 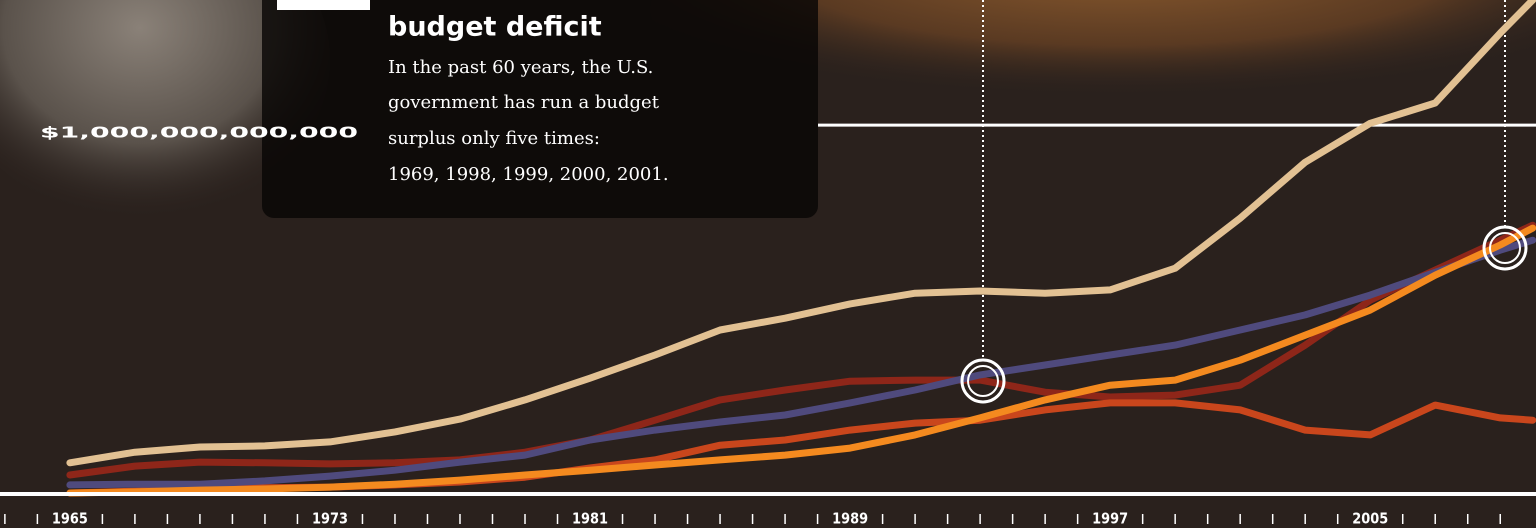 What do you see at coordinates (70, 519) in the screenshot?
I see `x-tick-label: 1965` at bounding box center [70, 519].